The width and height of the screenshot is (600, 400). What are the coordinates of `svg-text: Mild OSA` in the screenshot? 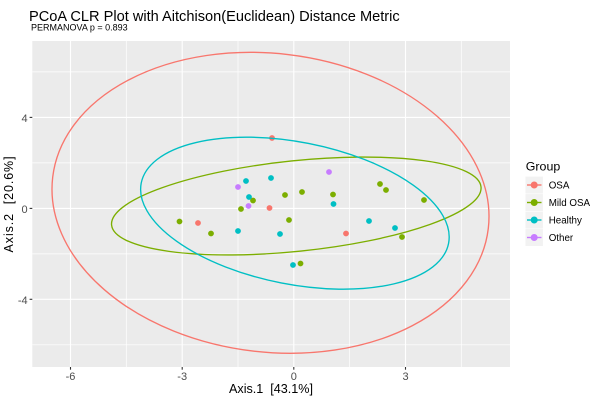 It's located at (570, 203).